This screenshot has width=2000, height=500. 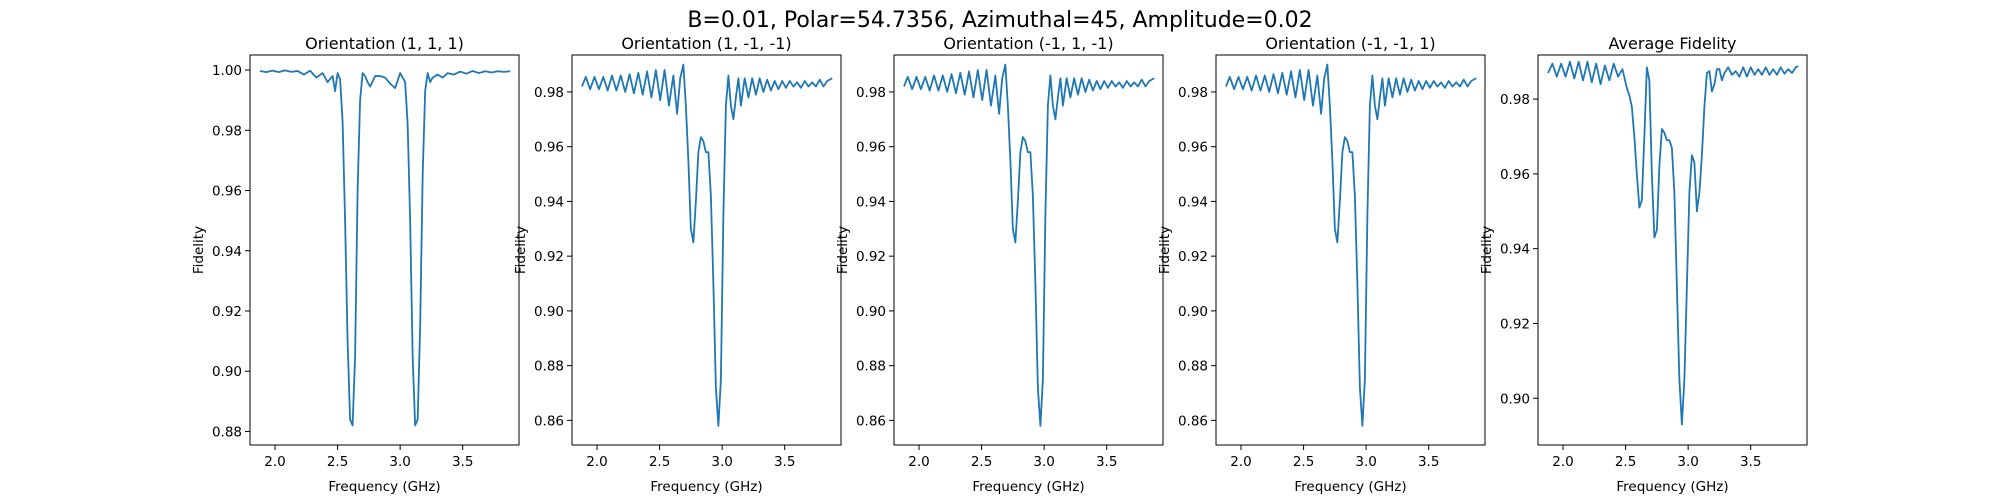 What do you see at coordinates (227, 71) in the screenshot?
I see `y-tick-label: 1.00` at bounding box center [227, 71].